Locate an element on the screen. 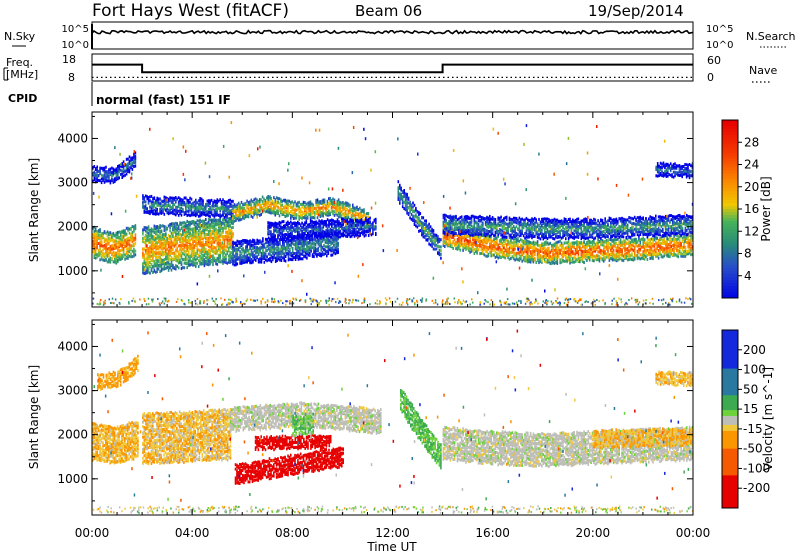 The image size is (800, 554). beam-label: Beam 06 is located at coordinates (388, 11).